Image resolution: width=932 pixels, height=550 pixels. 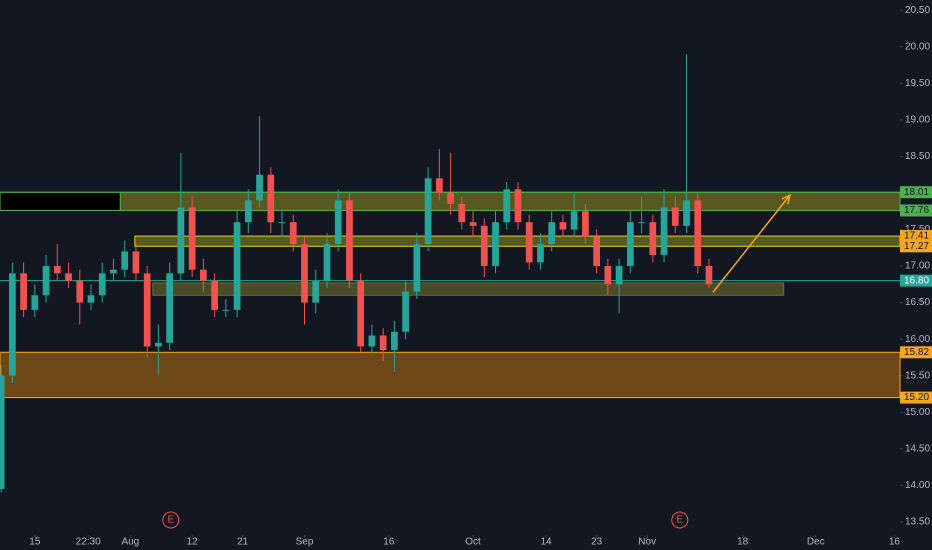 I want to click on y-tick-label: 13.50, so click(x=917, y=521).